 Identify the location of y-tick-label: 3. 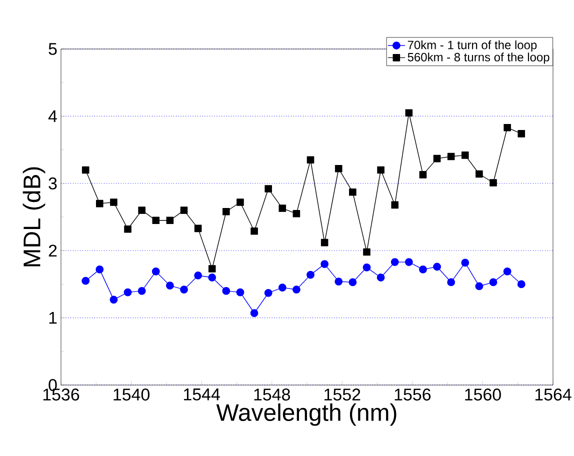
(52, 183).